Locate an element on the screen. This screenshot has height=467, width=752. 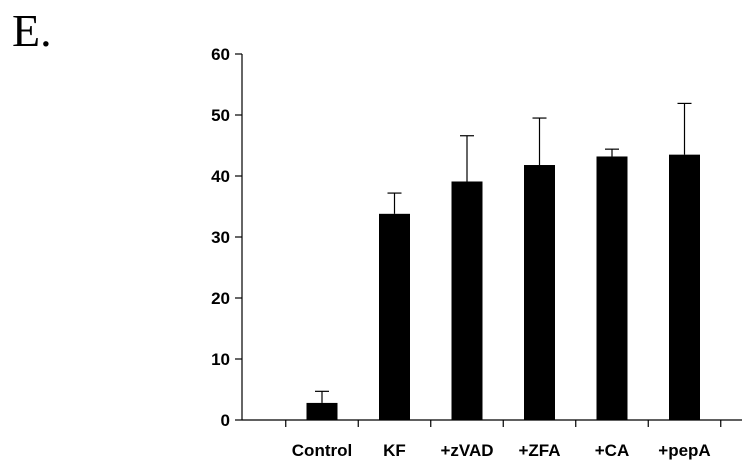
x-axis: Control KF +zVAD +ZFA +CA +pepA is located at coordinates (492, 439).